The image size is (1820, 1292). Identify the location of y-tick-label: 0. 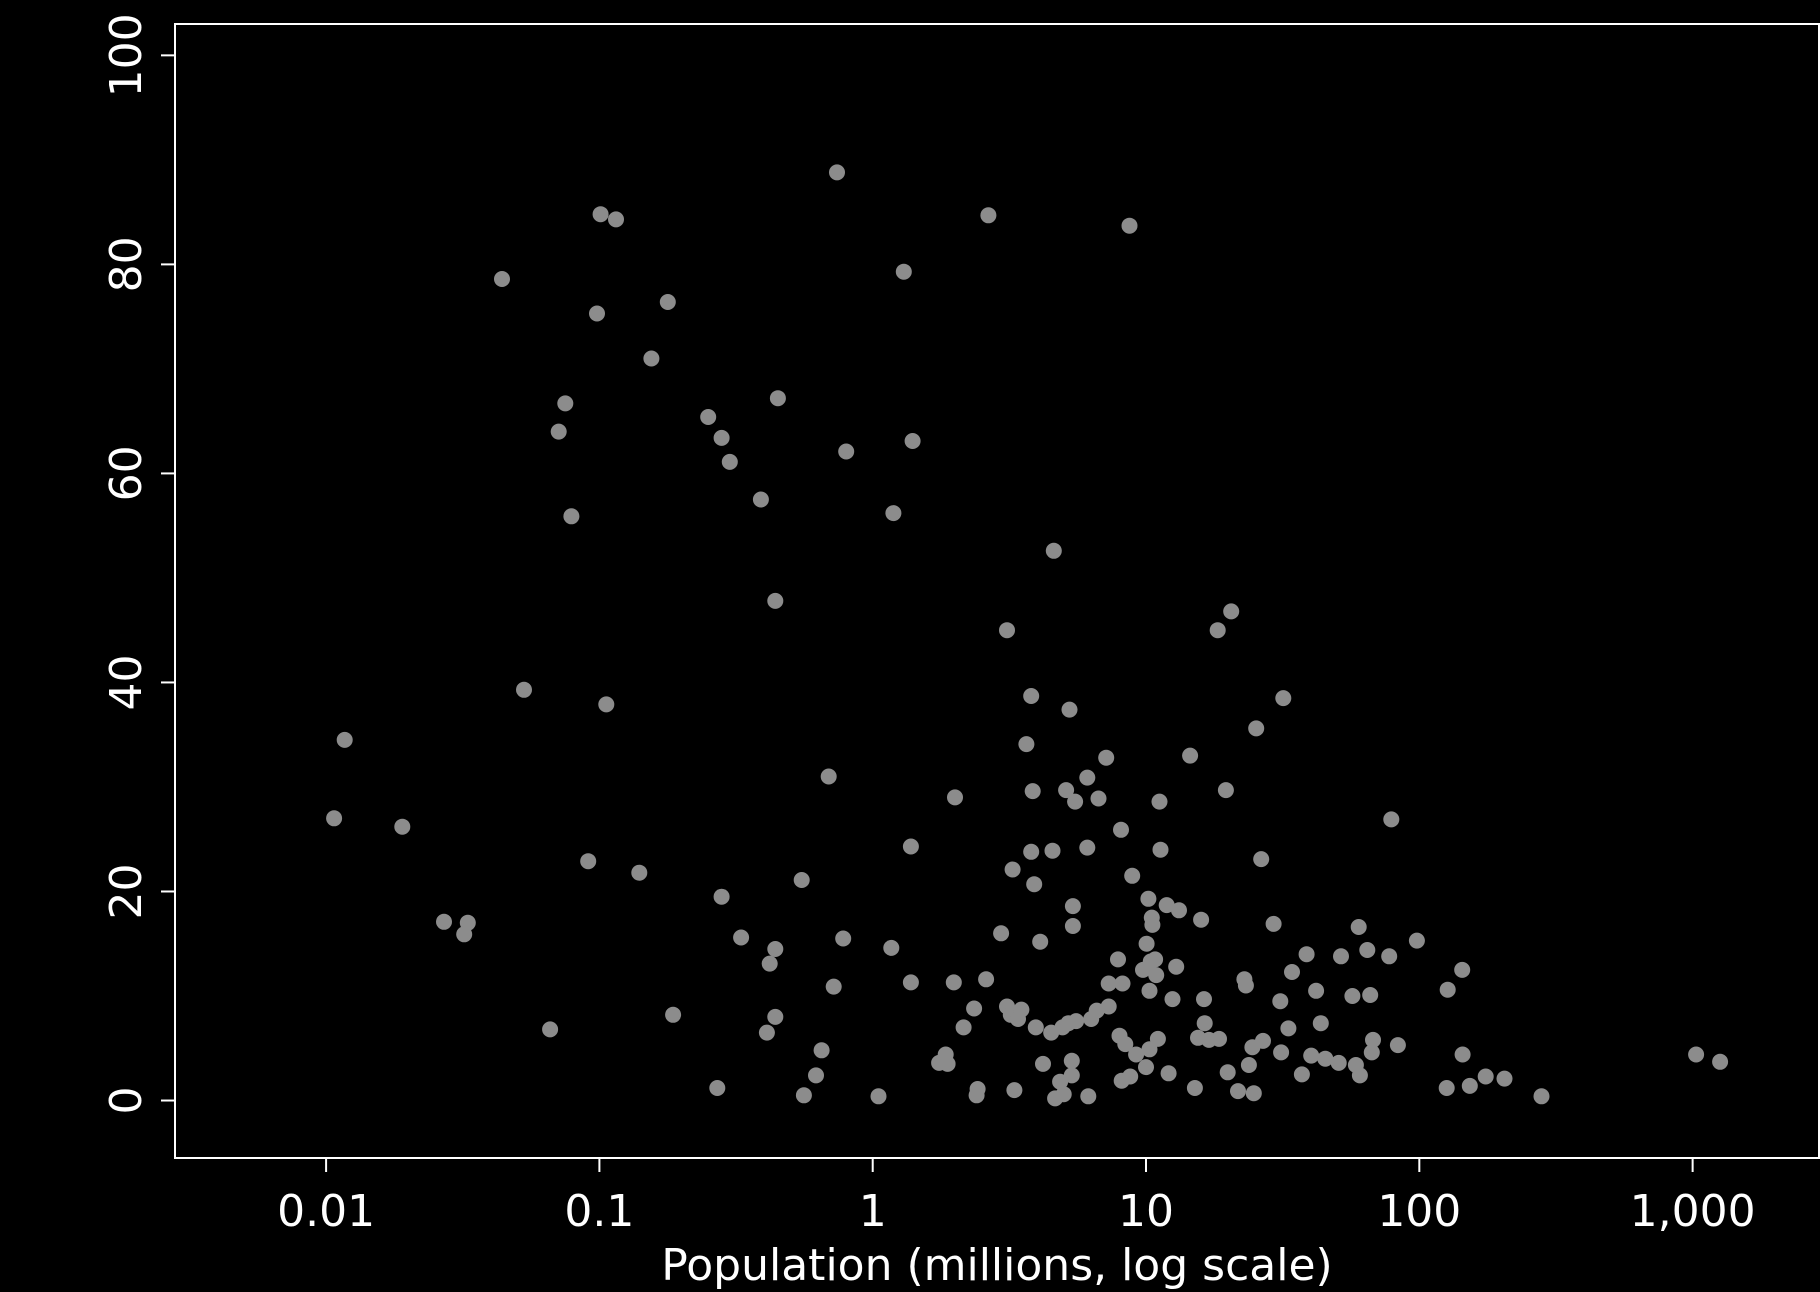
(126, 1101).